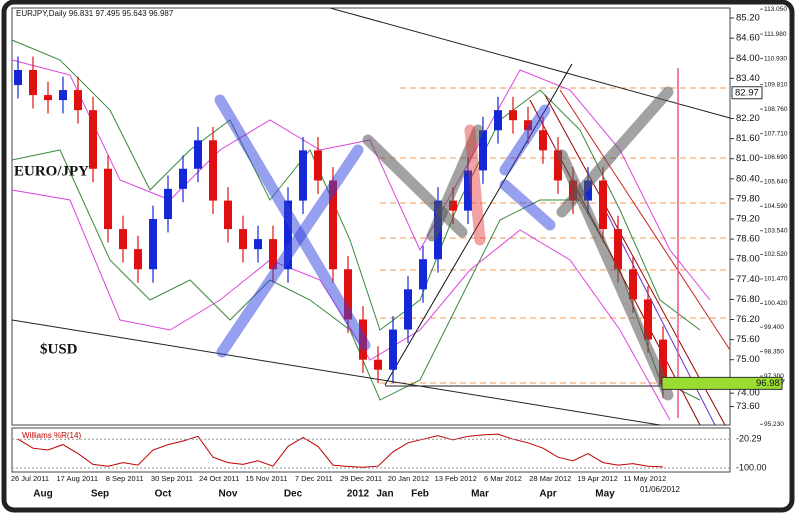 This screenshot has height=520, width=800. What do you see at coordinates (748, 239) in the screenshot?
I see `y-tick-label: 78.60` at bounding box center [748, 239].